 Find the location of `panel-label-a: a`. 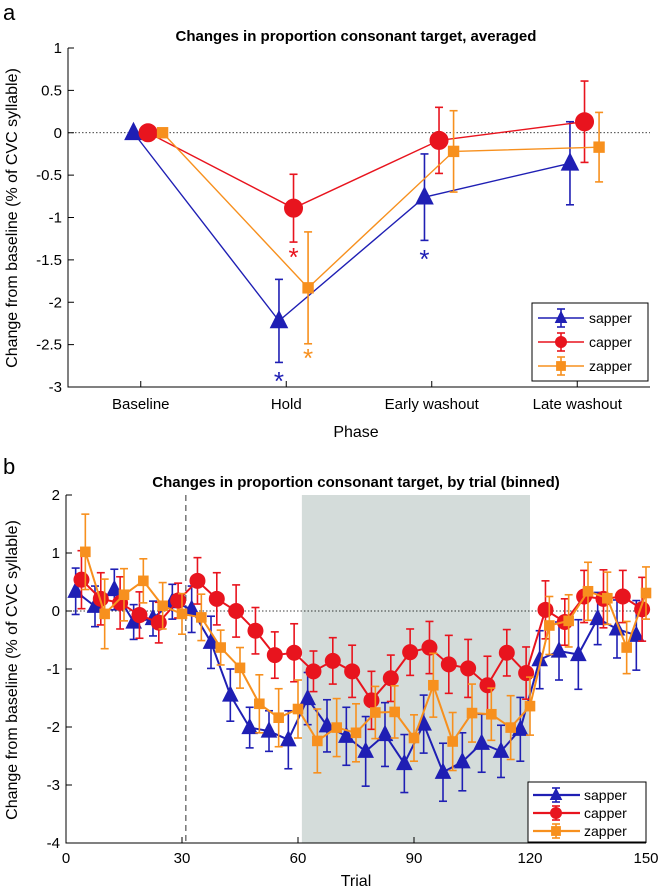

panel-label-a: a is located at coordinates (9, 12).